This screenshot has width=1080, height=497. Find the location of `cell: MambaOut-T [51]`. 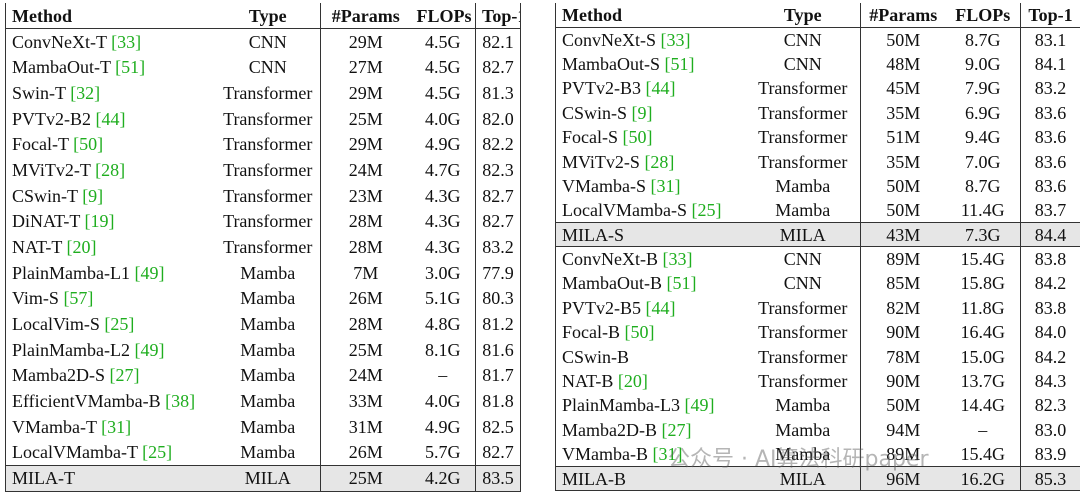

cell: MambaOut-T [51] is located at coordinates (111, 67).